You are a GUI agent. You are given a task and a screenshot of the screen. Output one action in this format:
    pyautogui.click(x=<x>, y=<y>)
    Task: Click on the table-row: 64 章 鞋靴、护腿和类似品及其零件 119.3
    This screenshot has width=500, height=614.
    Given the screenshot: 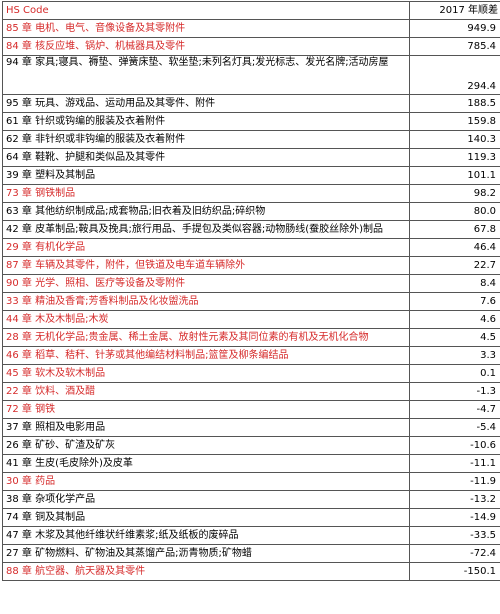 What is the action you would take?
    pyautogui.click(x=251, y=157)
    